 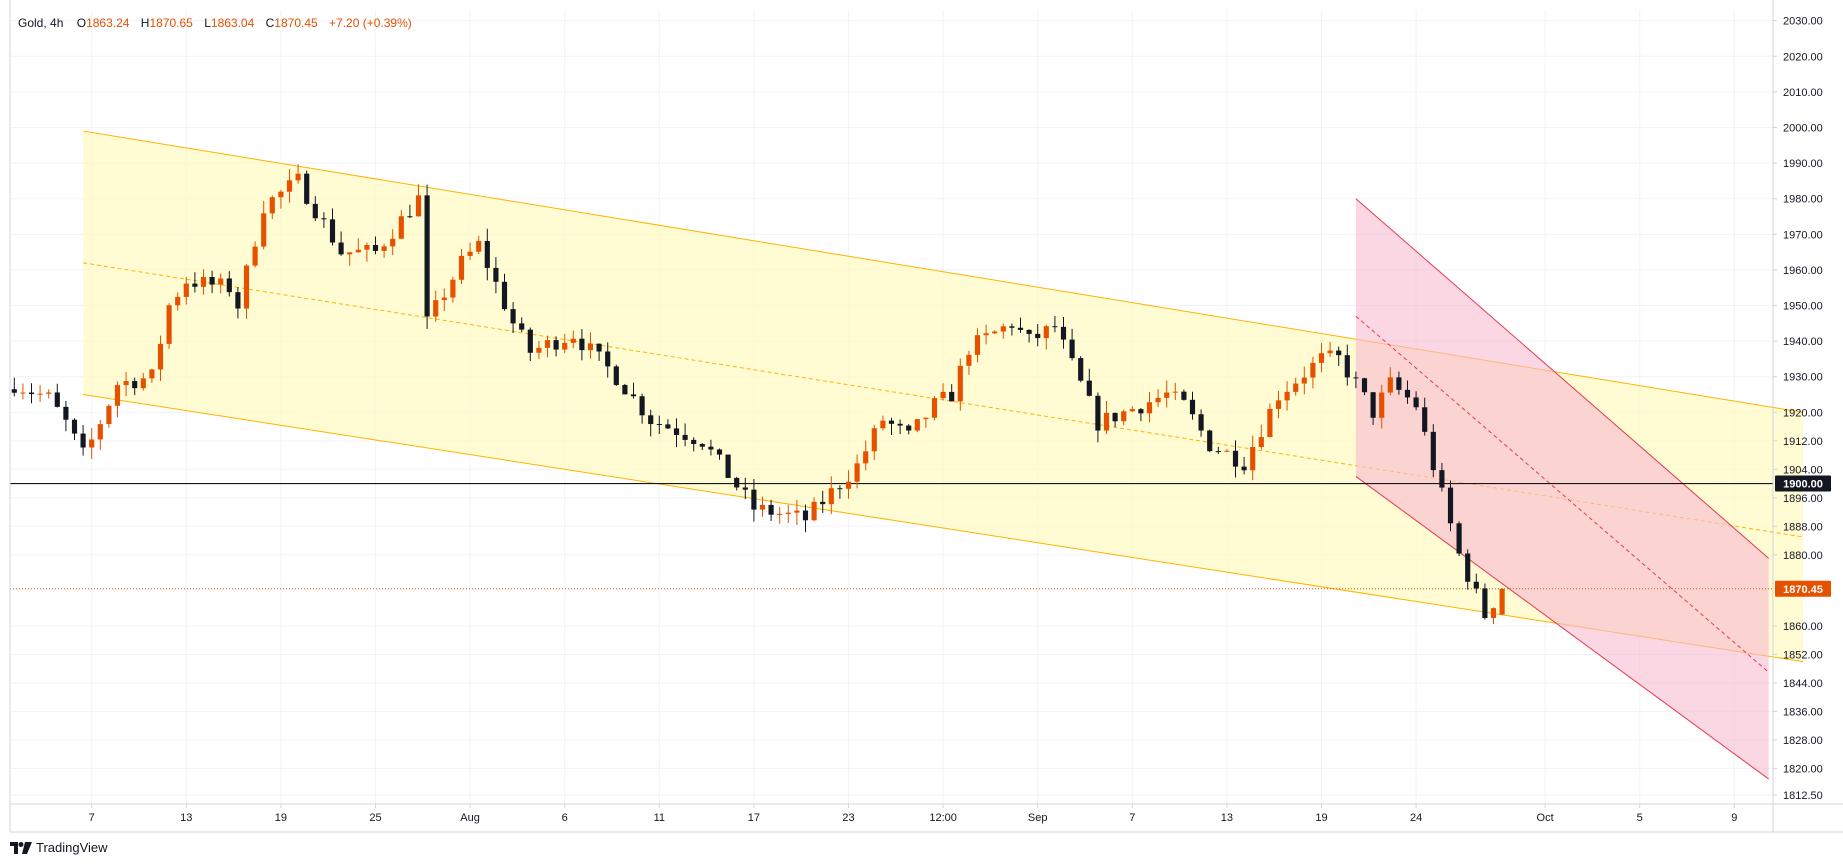 I want to click on change-value: +7.20 (+0.39%), so click(x=370, y=23).